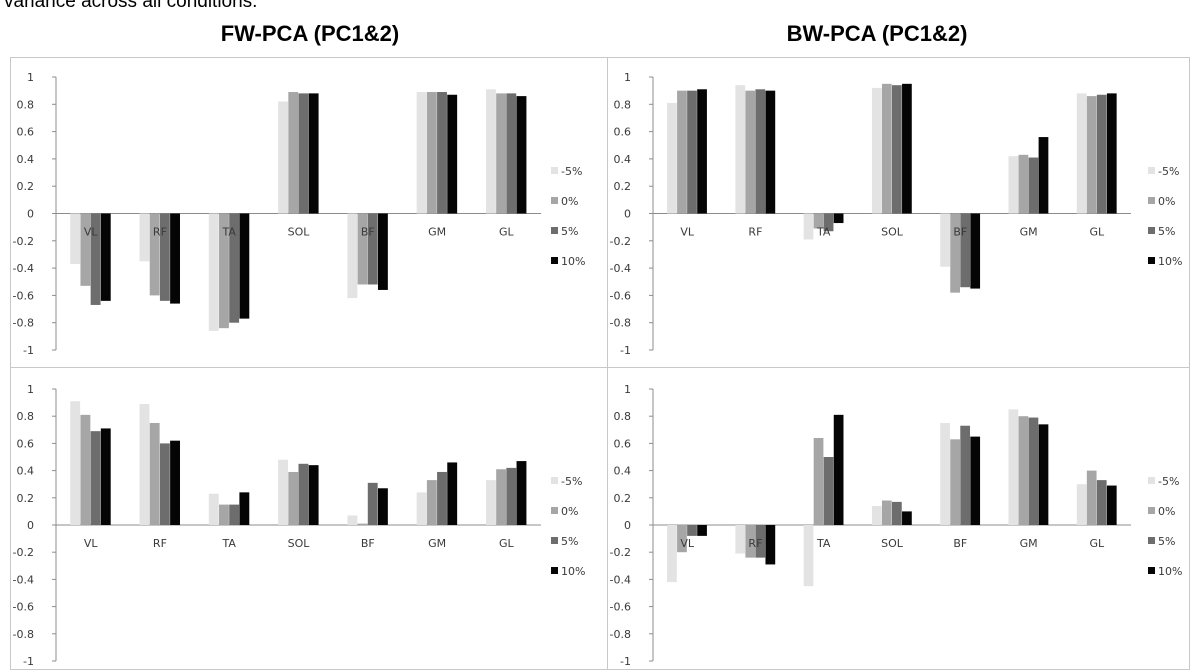  Describe the element at coordinates (144, 464) in the screenshot. I see `bar-rf--5pct` at that location.